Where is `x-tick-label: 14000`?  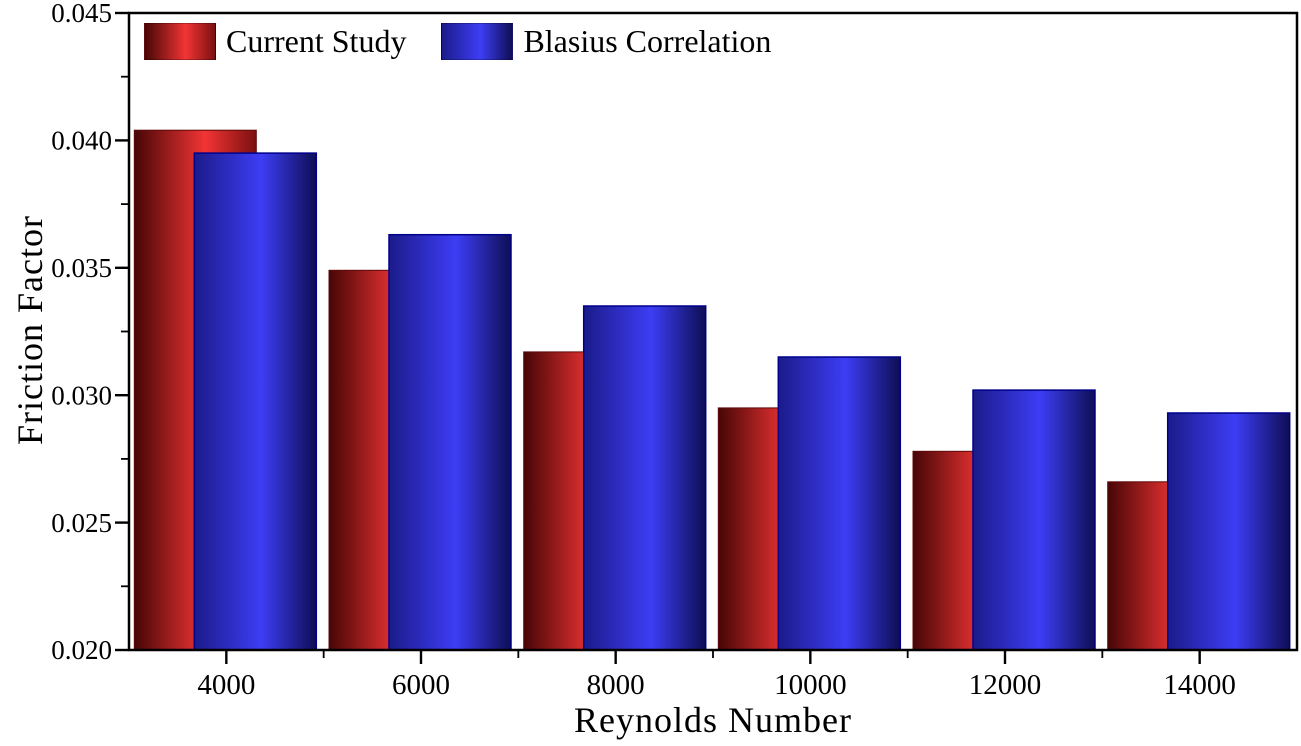
x-tick-label: 14000 is located at coordinates (1199, 685).